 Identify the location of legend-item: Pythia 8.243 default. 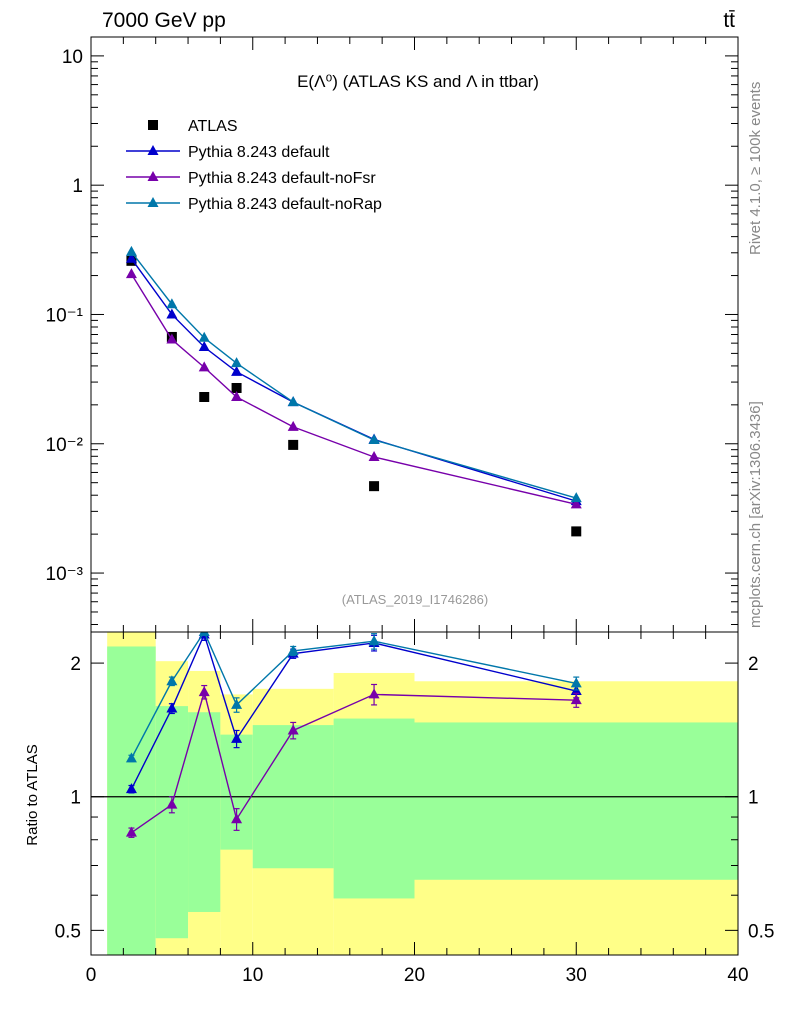
(228, 152).